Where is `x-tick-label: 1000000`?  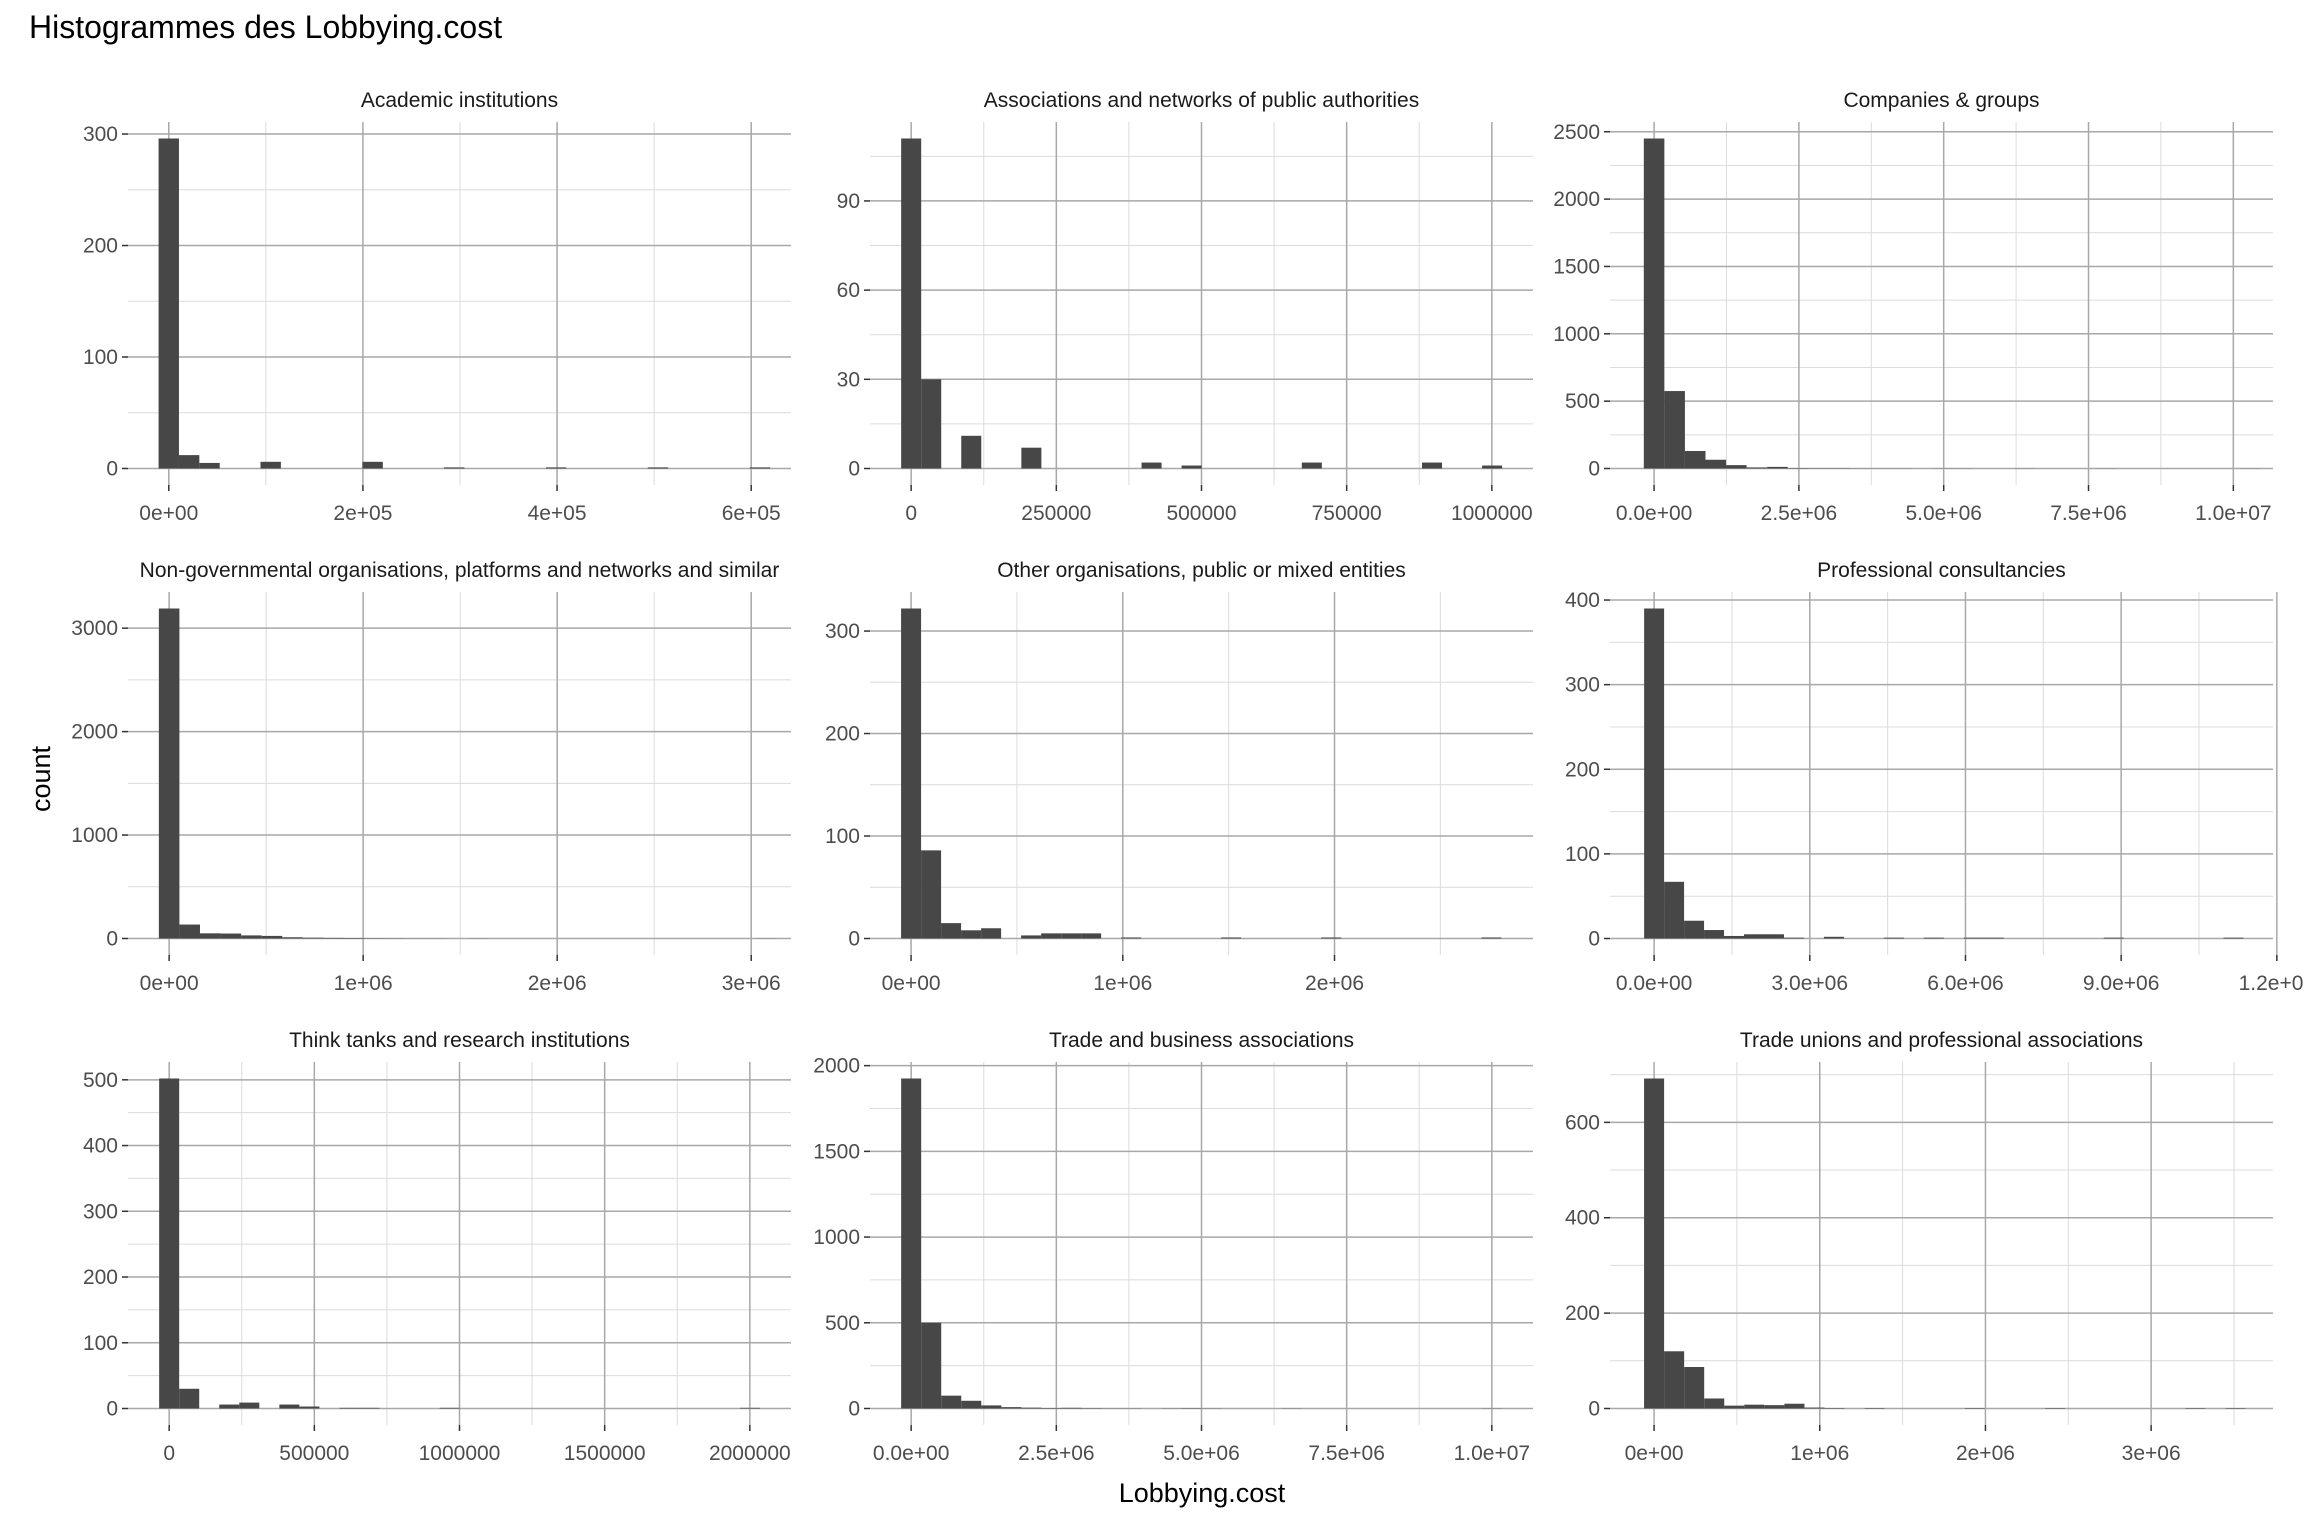
x-tick-label: 1000000 is located at coordinates (1492, 513).